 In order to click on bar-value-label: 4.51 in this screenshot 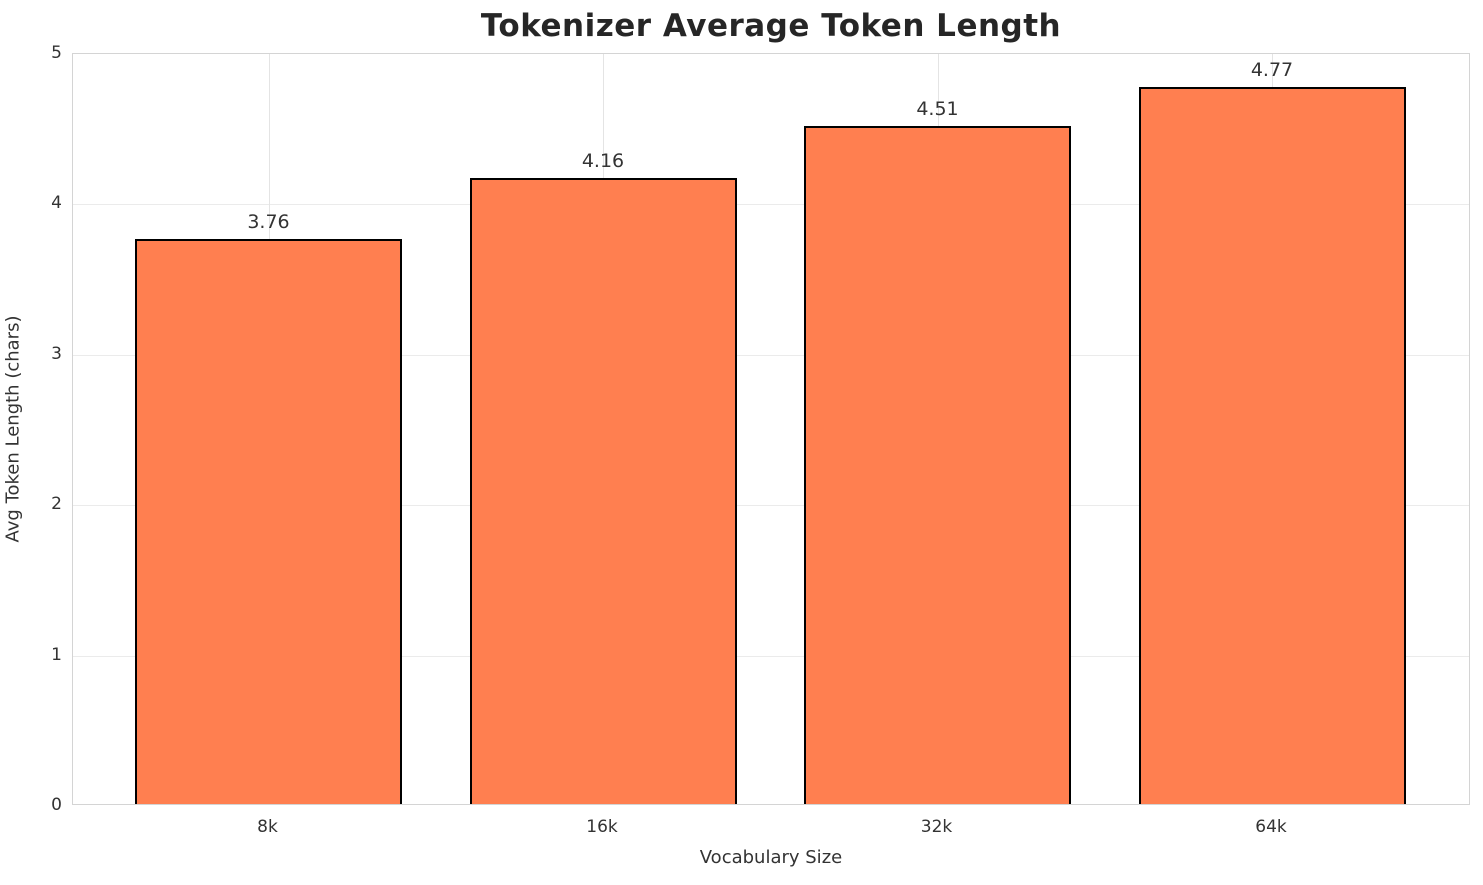, I will do `click(937, 108)`.